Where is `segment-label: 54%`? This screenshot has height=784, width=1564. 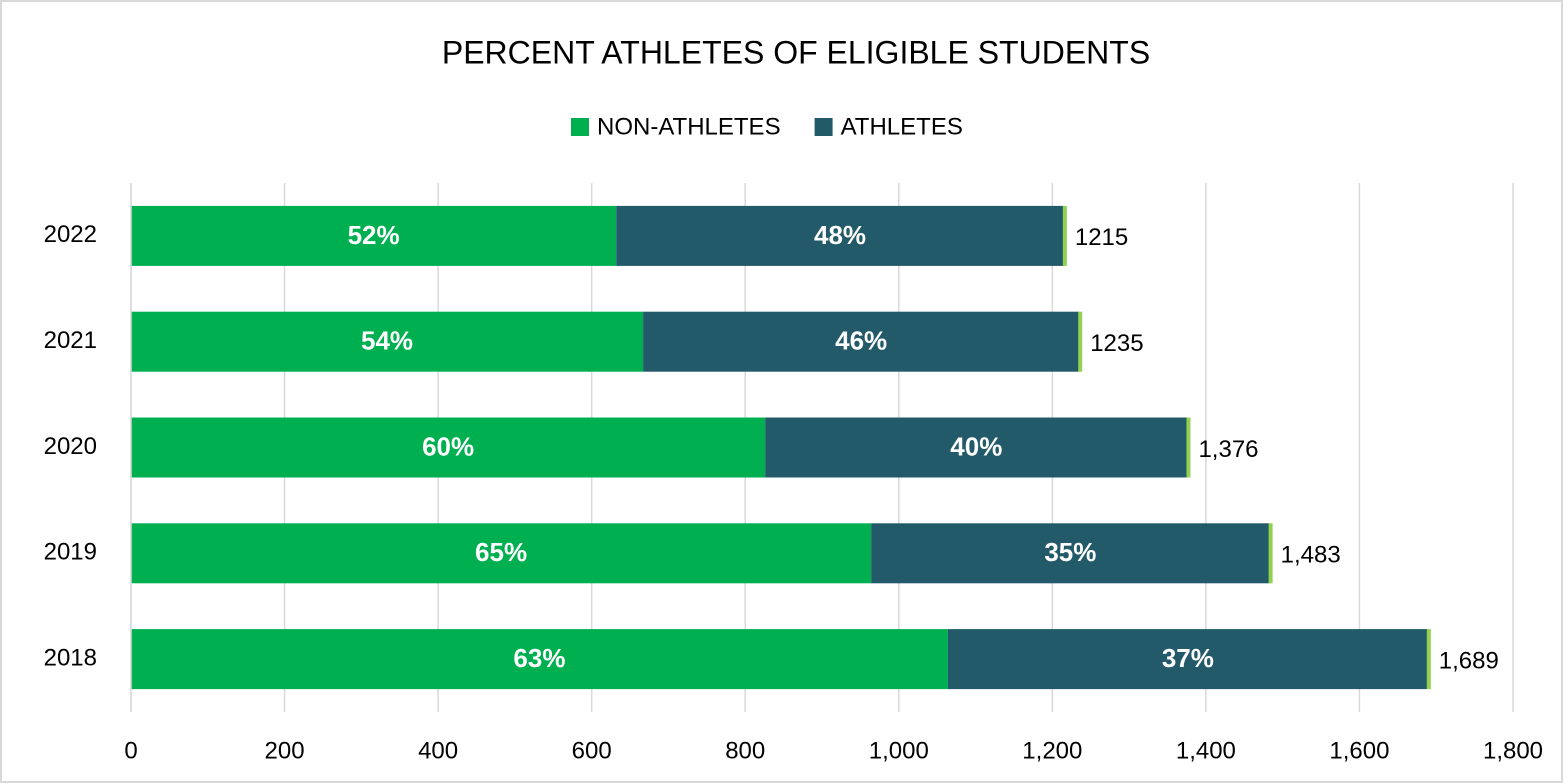
segment-label: 54% is located at coordinates (387, 341).